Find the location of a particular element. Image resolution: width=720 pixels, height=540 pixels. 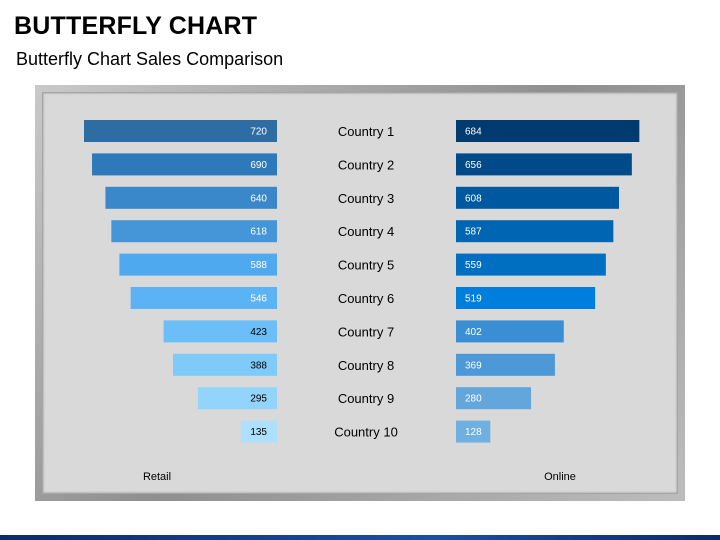

category-label: Country 10 is located at coordinates (366, 432).